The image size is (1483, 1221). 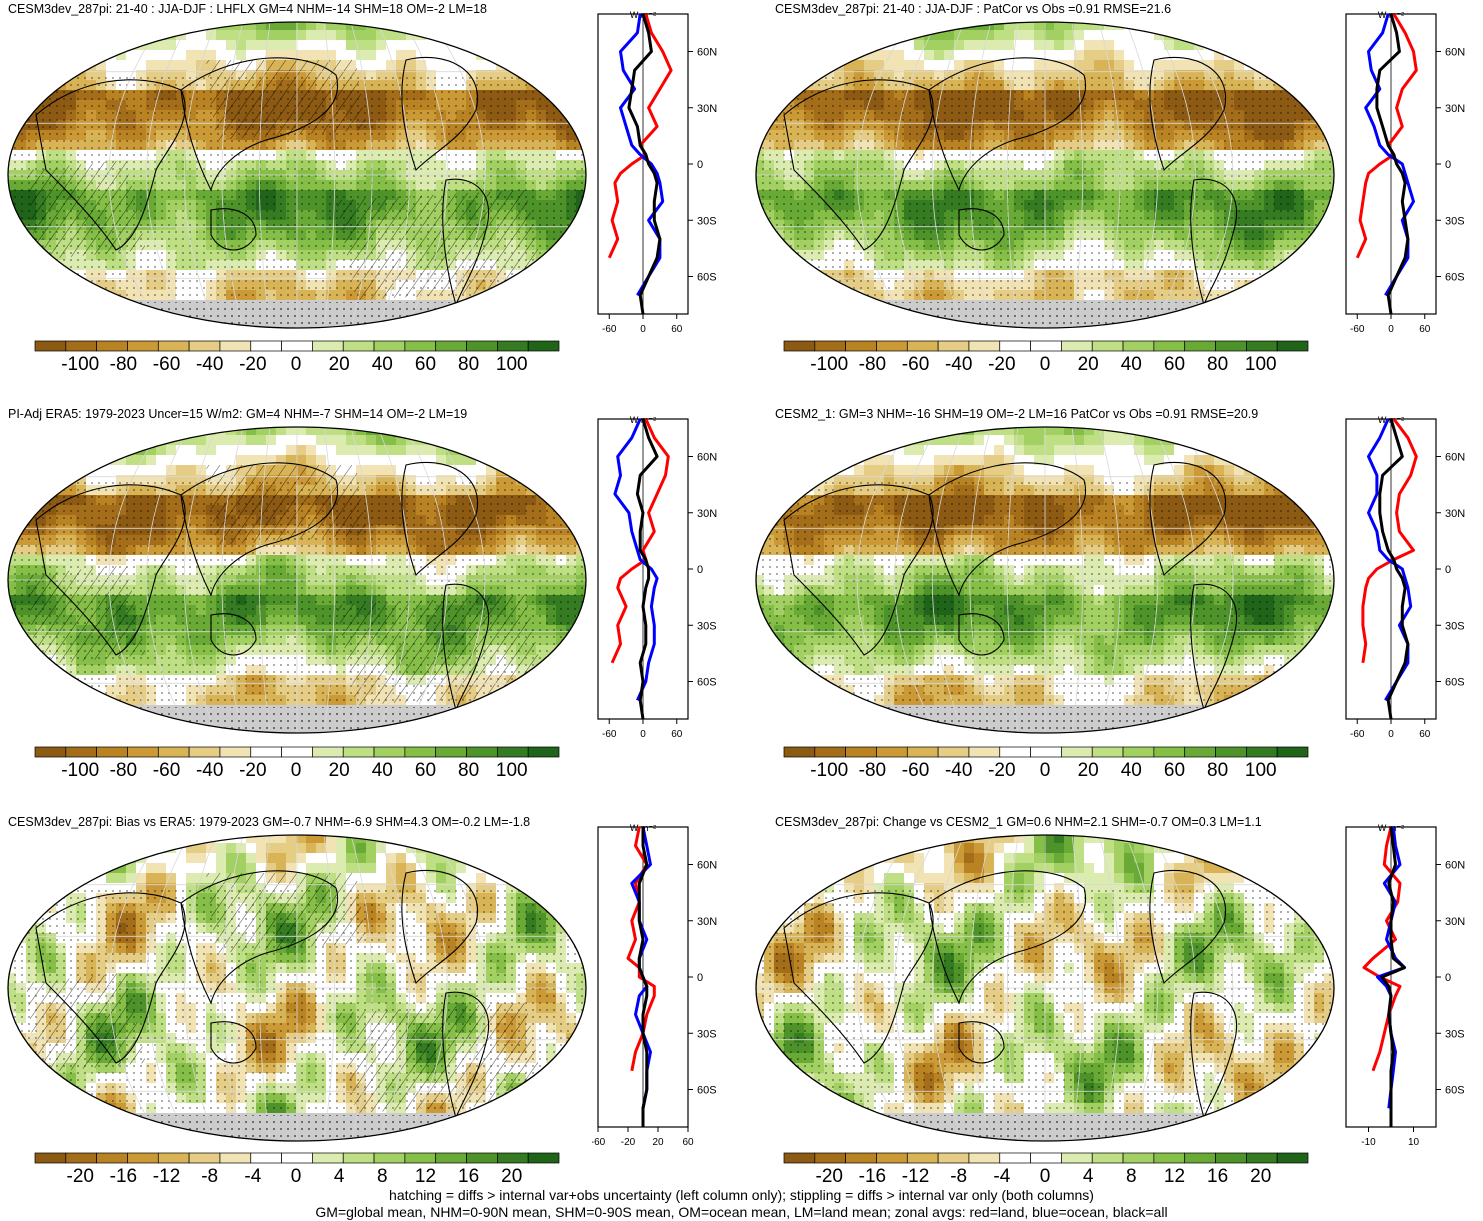 What do you see at coordinates (123, 364) in the screenshot?
I see `colorbar-label: -80` at bounding box center [123, 364].